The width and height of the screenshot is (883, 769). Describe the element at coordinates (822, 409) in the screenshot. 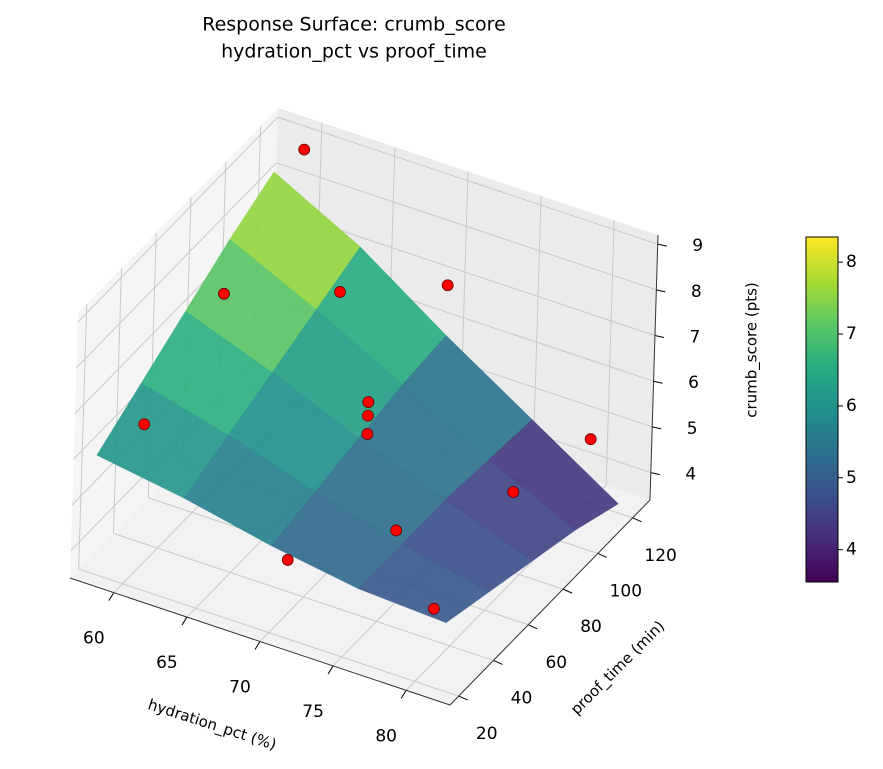

I see `colorbar` at that location.